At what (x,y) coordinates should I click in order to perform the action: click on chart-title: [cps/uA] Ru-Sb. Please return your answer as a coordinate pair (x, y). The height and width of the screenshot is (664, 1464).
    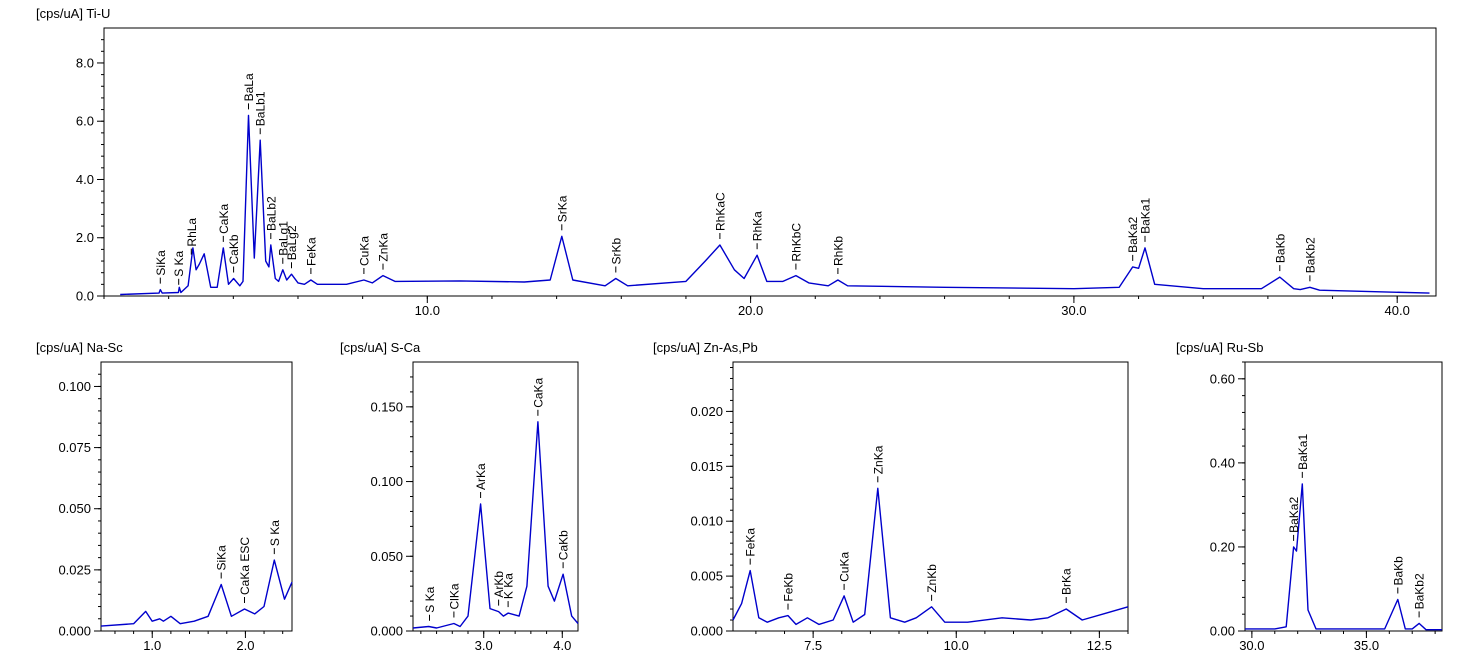
    Looking at the image, I should click on (1219, 347).